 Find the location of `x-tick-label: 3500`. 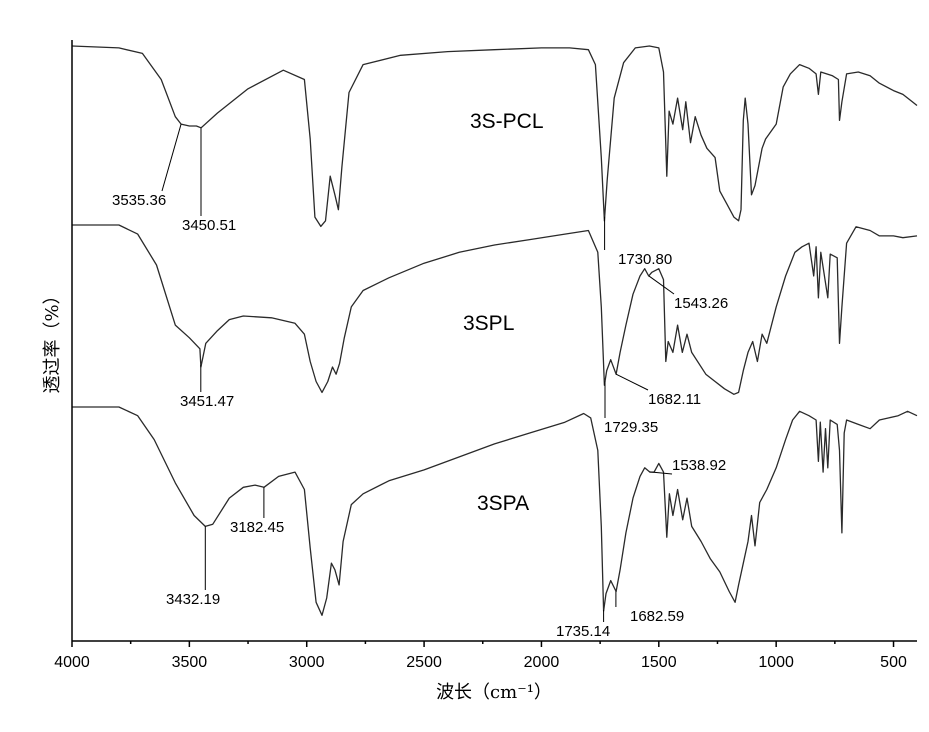

x-tick-label: 3500 is located at coordinates (190, 662).